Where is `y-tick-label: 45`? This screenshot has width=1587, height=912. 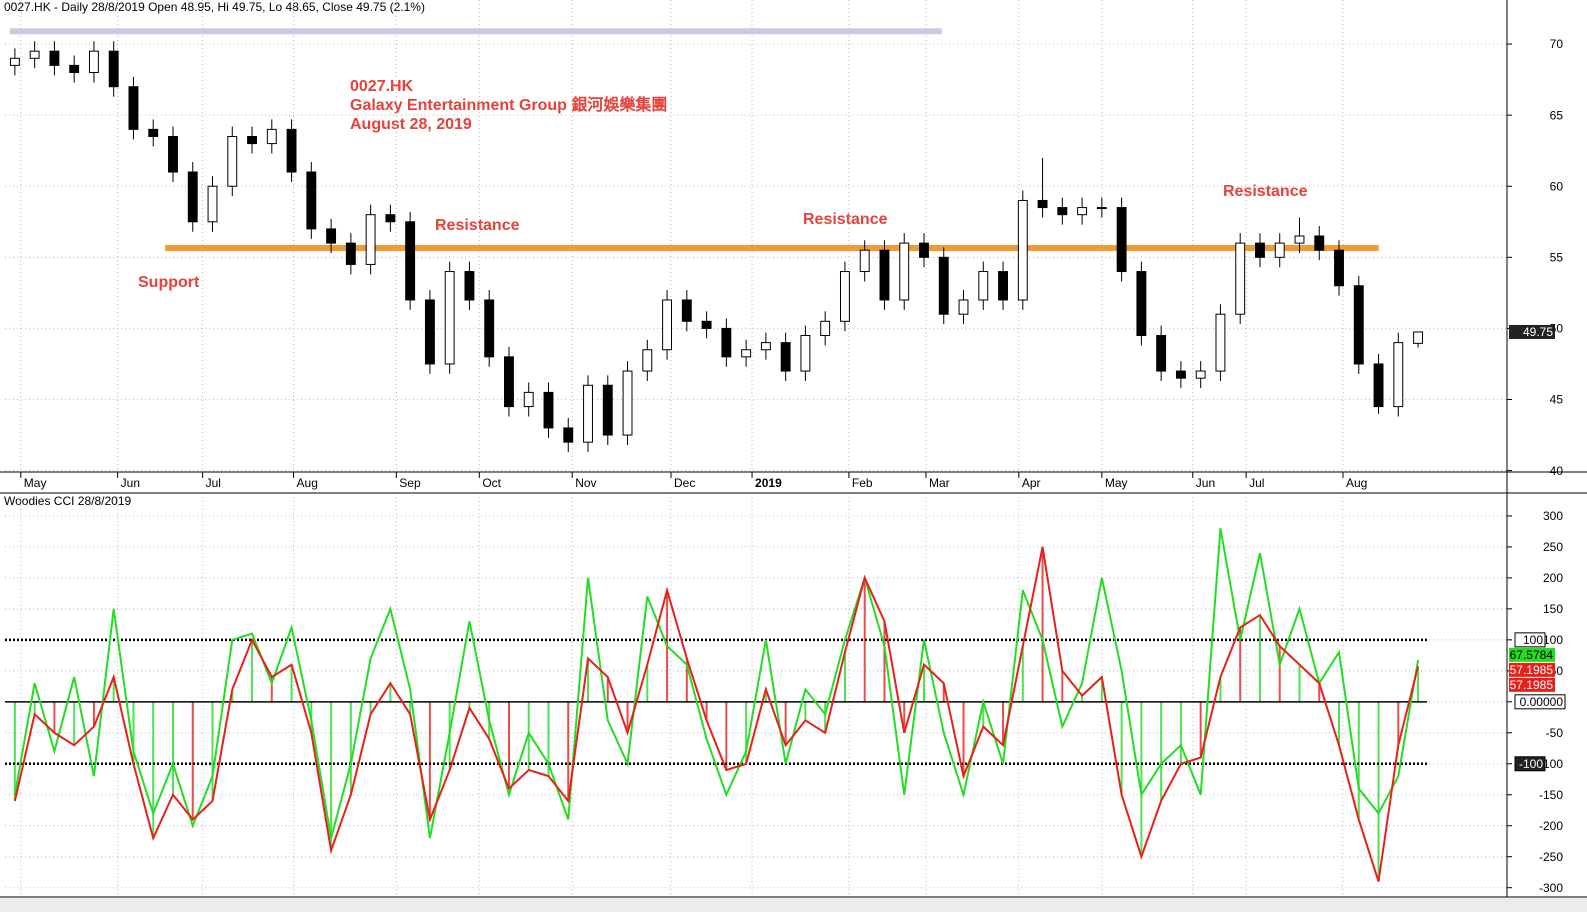
y-tick-label: 45 is located at coordinates (1557, 400).